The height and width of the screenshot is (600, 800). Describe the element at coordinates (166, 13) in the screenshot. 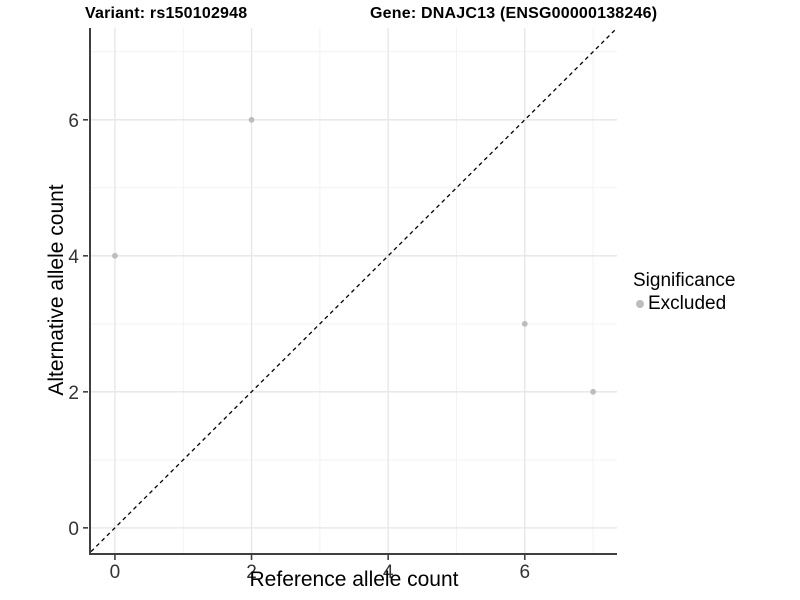

I see `variant-title: Variant: rs150102948` at that location.